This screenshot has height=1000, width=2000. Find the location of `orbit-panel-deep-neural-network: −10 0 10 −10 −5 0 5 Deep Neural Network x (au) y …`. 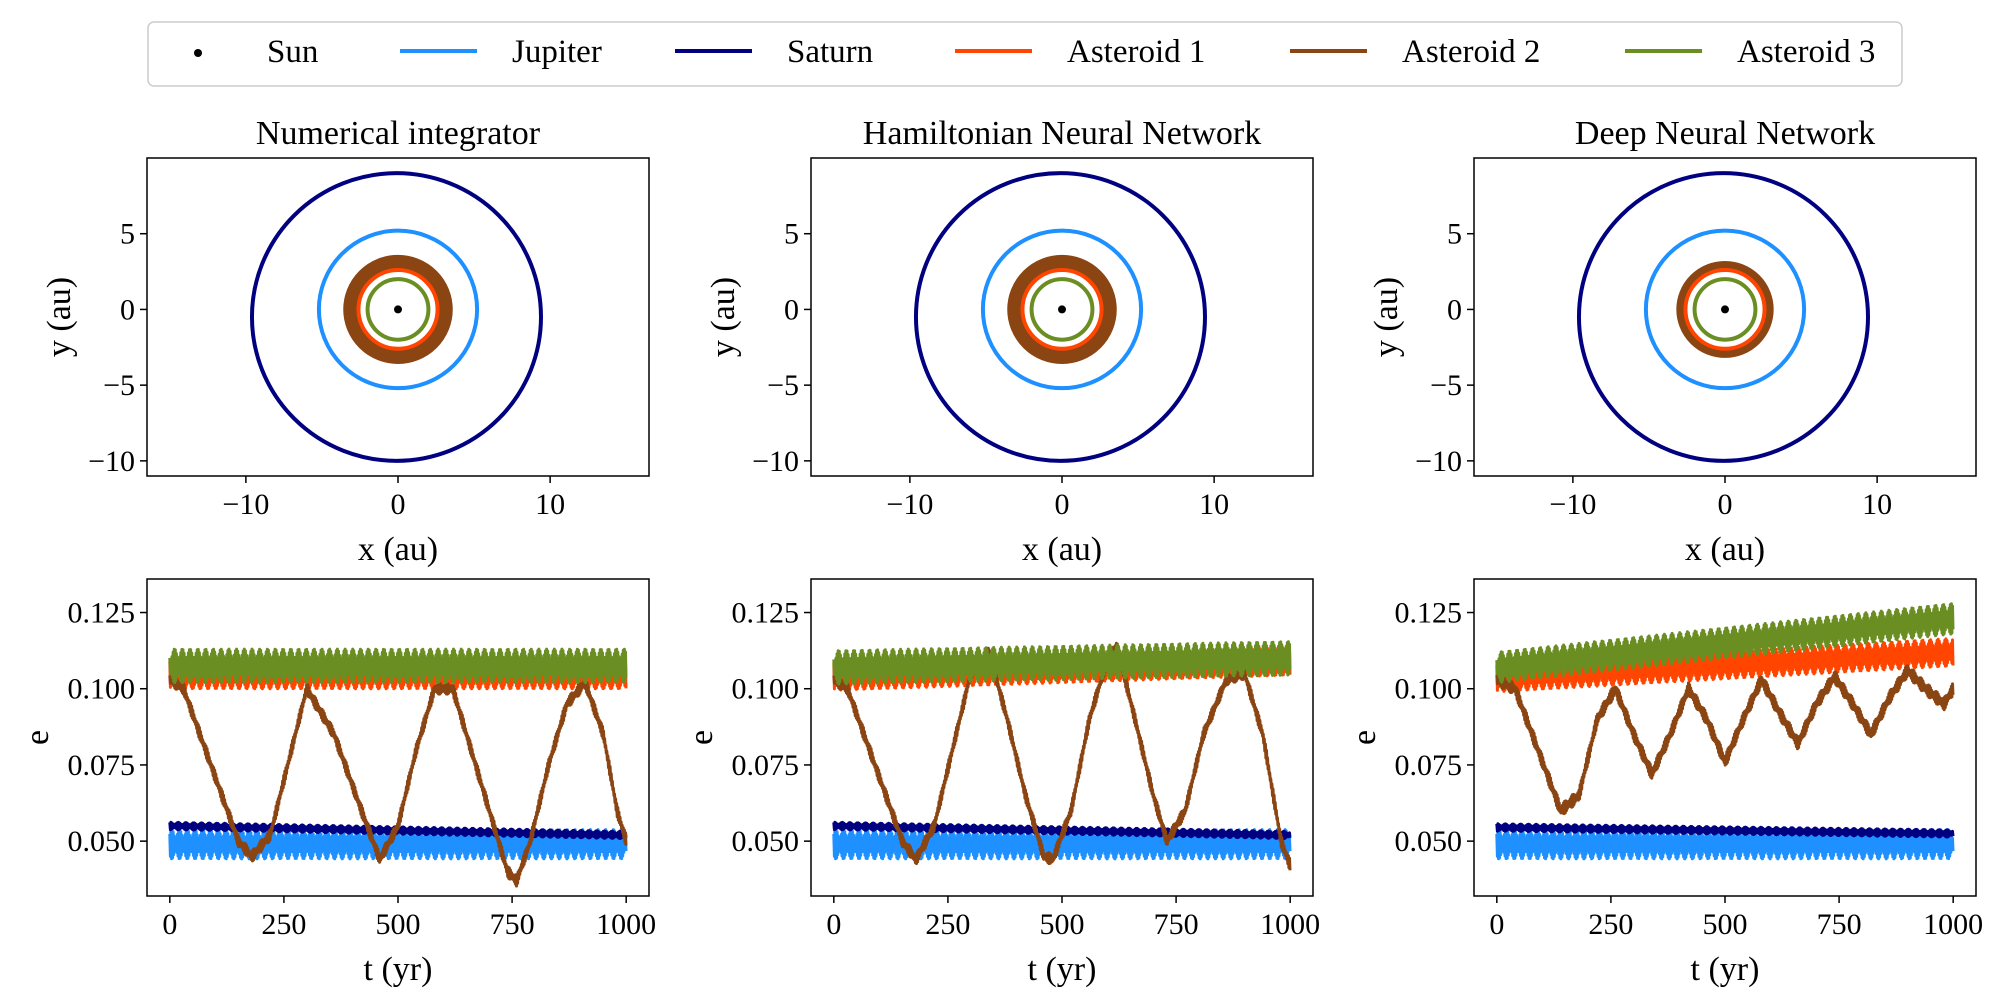

orbit-panel-deep-neural-network: −10 0 10 −10 −5 0 5 Deep Neural Network x (au) y … is located at coordinates (1672, 341).